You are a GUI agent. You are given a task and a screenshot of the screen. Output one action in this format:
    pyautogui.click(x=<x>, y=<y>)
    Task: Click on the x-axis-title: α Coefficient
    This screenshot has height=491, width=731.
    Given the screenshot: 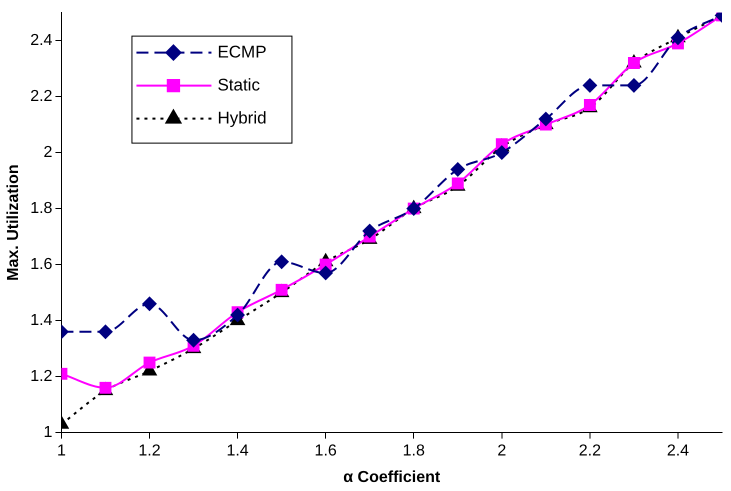 What is the action you would take?
    pyautogui.click(x=392, y=477)
    